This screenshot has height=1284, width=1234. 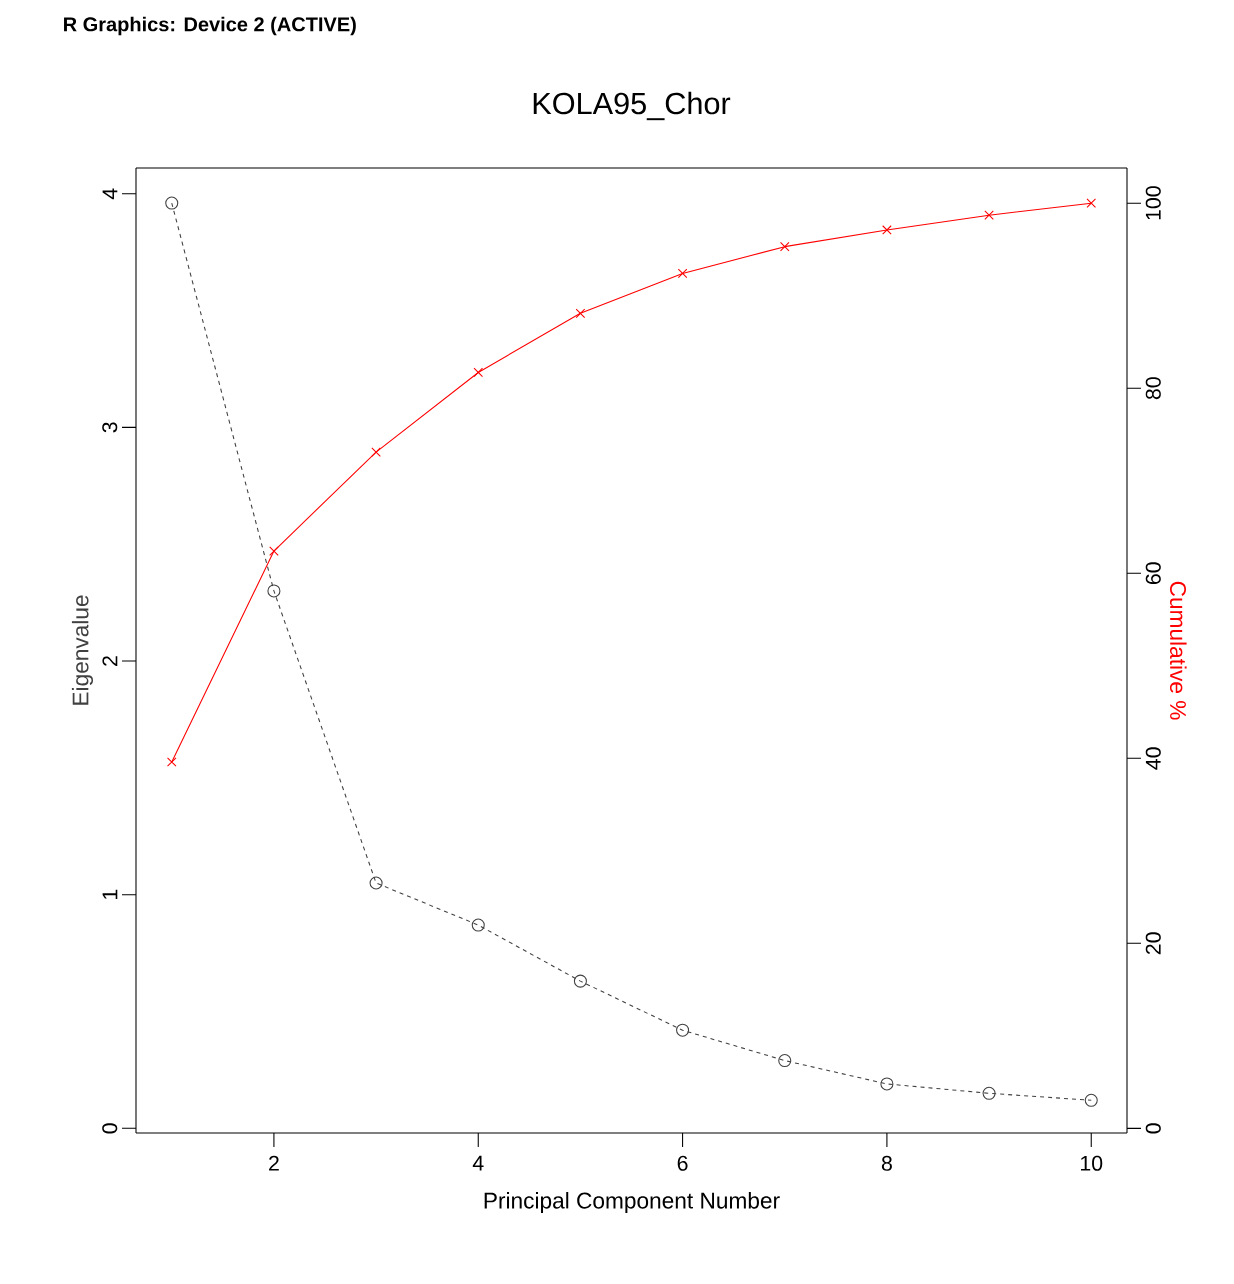 I want to click on x-tick-label: 4, so click(x=478, y=1163).